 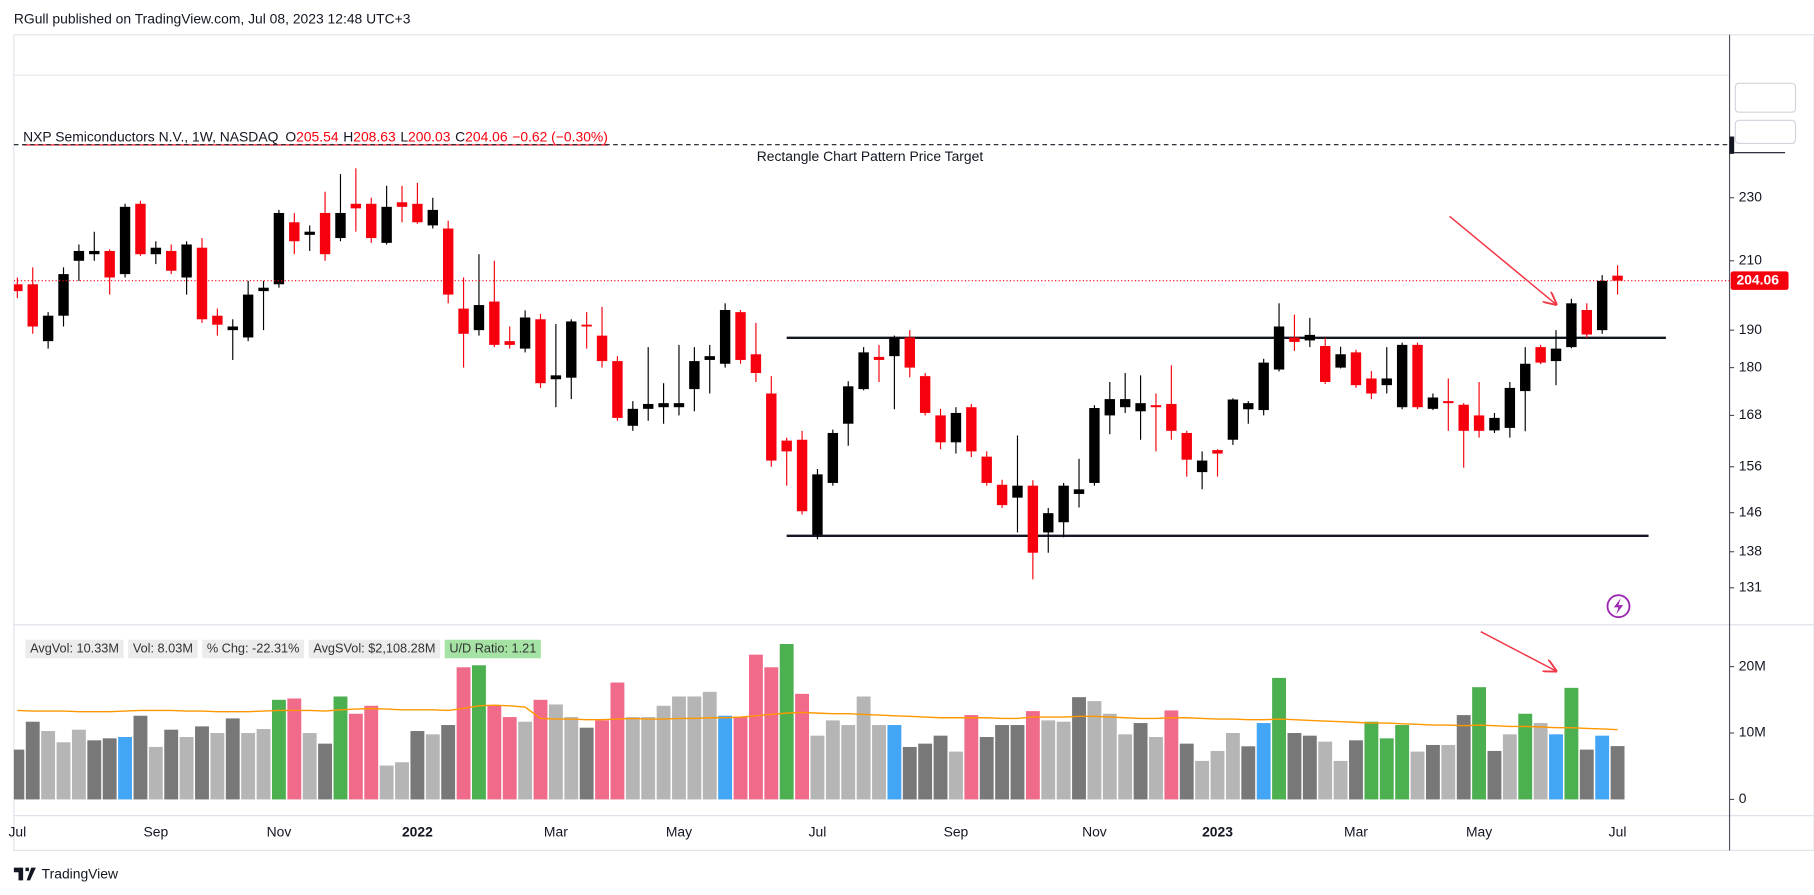 I want to click on price-tick-label: 156, so click(x=1750, y=465).